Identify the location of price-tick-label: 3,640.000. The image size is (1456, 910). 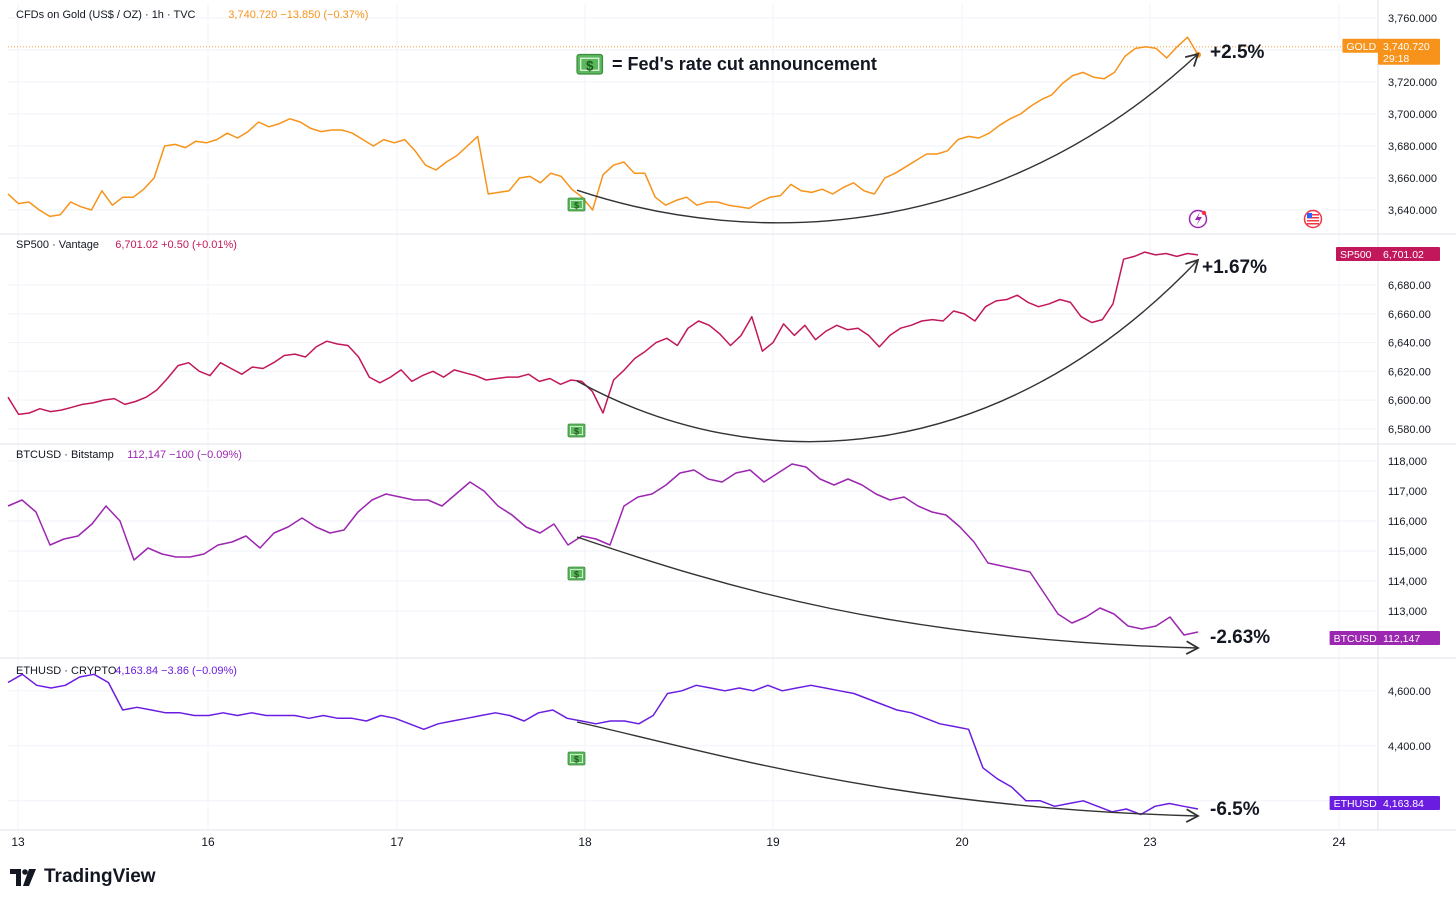
(1412, 211).